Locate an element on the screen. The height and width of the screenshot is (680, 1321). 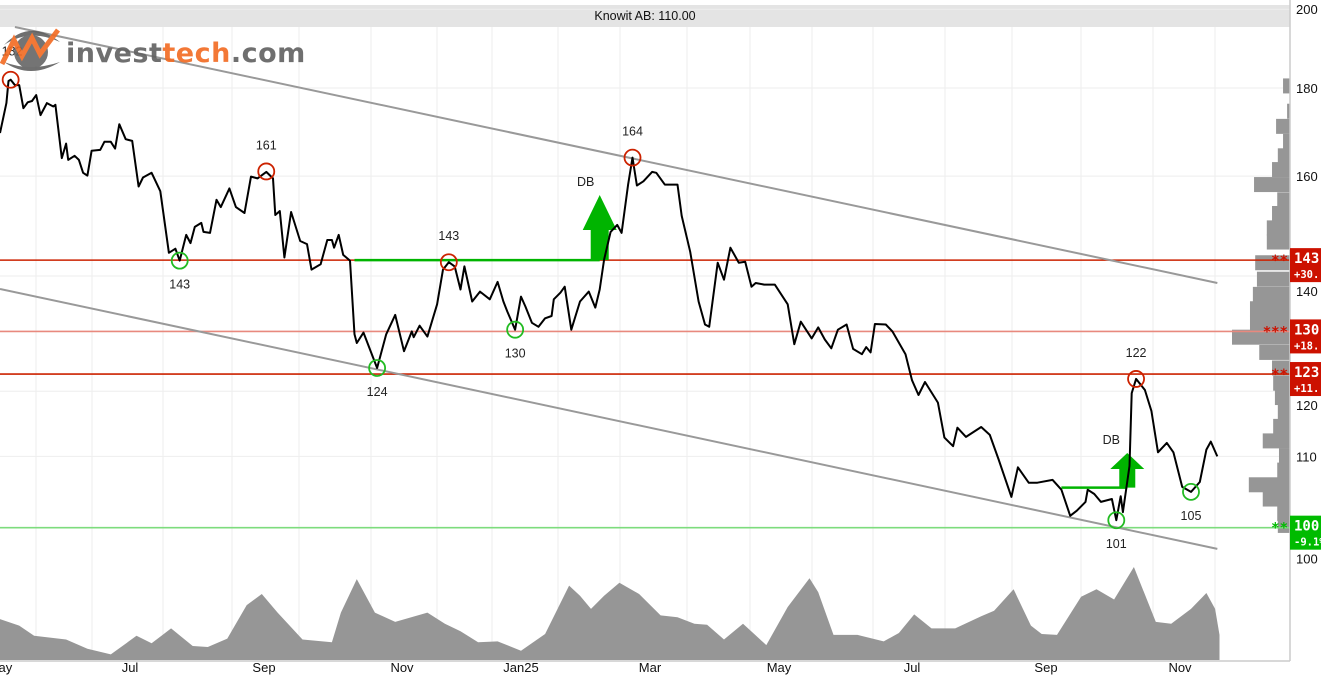
investtech-logo: investtech.com is located at coordinates (153, 49).